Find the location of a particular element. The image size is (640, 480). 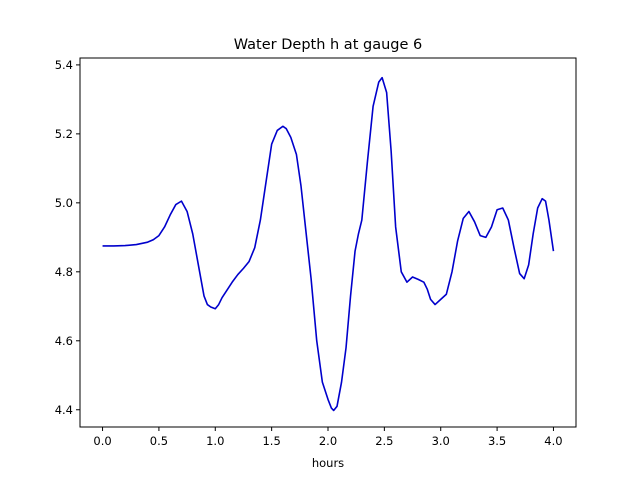

y-tick-label: 5.2 is located at coordinates (64, 134).